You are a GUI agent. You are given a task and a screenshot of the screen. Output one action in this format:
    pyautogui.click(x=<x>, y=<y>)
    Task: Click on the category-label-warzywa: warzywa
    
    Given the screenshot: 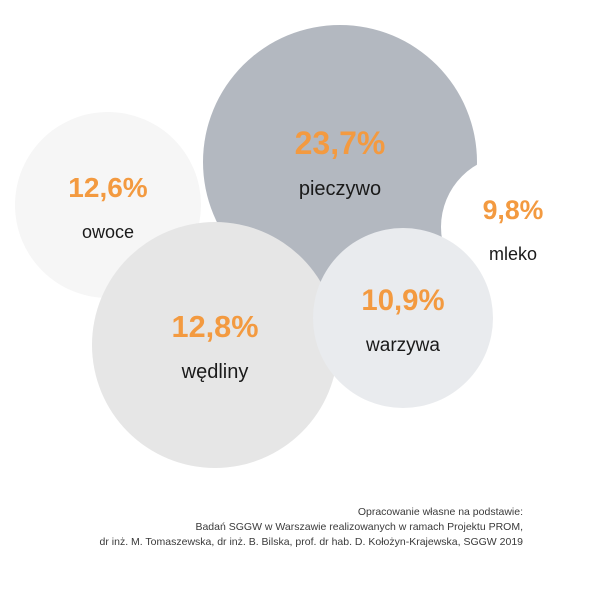 What is the action you would take?
    pyautogui.click(x=402, y=345)
    